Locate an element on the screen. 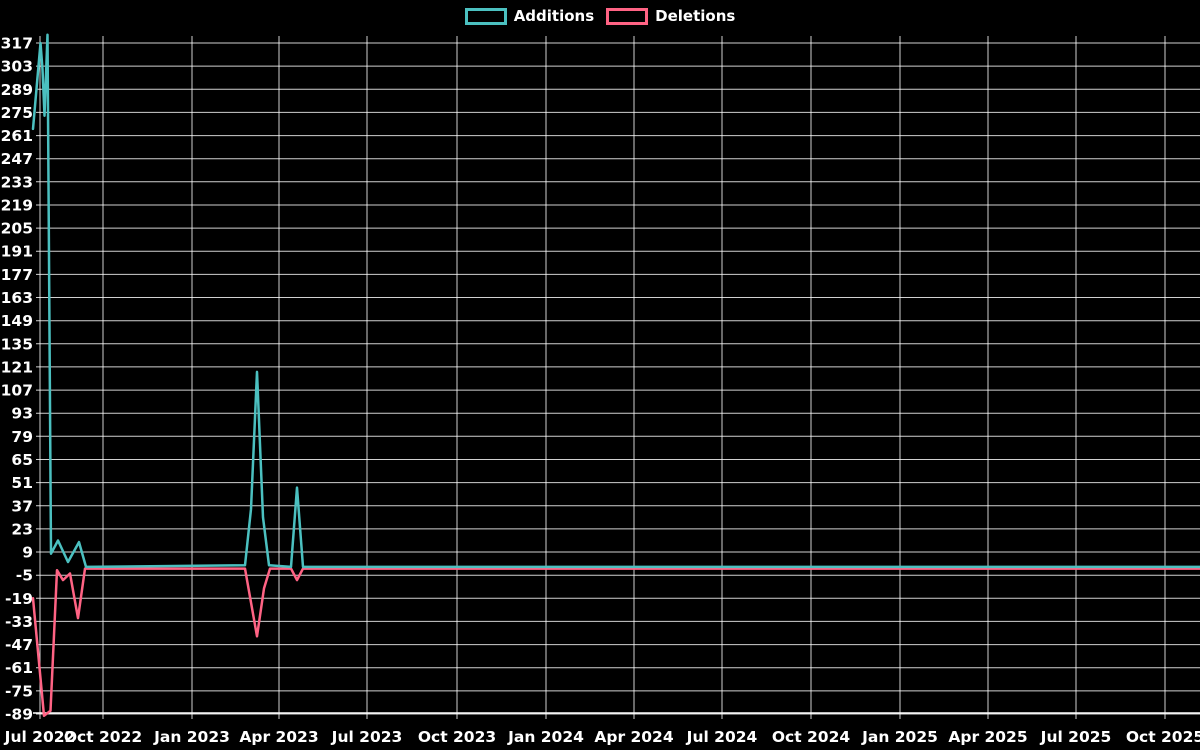  y-axis-tick-label: 23 is located at coordinates (22, 529).